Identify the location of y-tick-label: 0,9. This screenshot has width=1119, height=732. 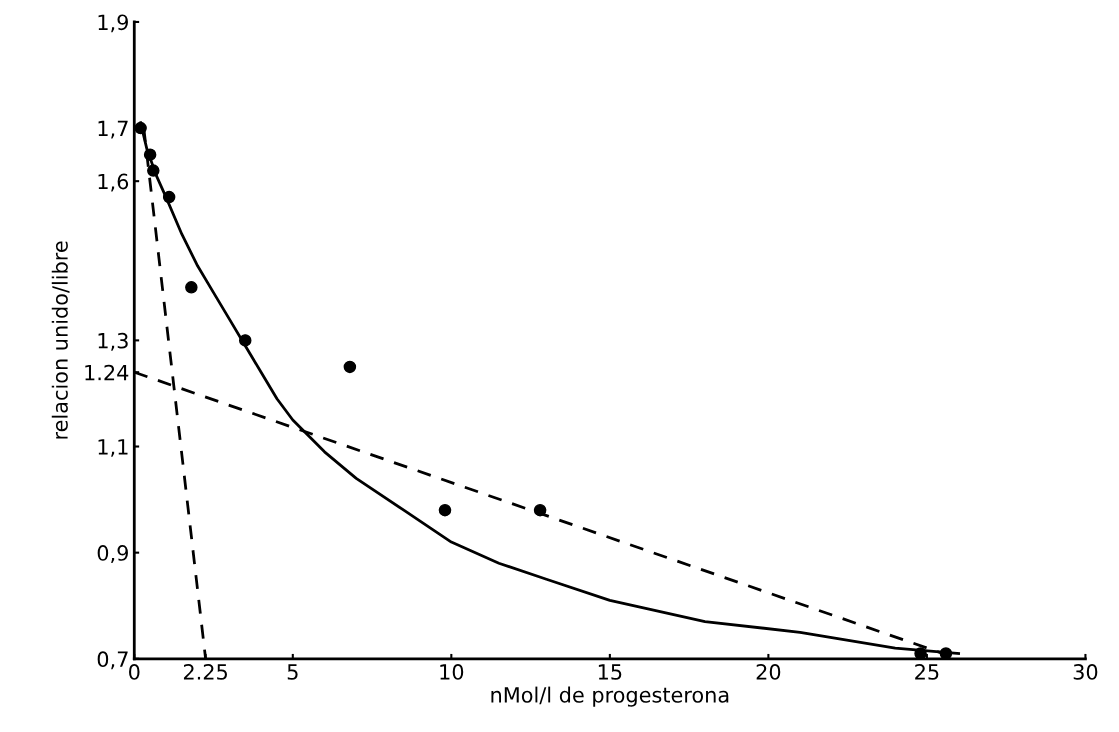
(112, 554).